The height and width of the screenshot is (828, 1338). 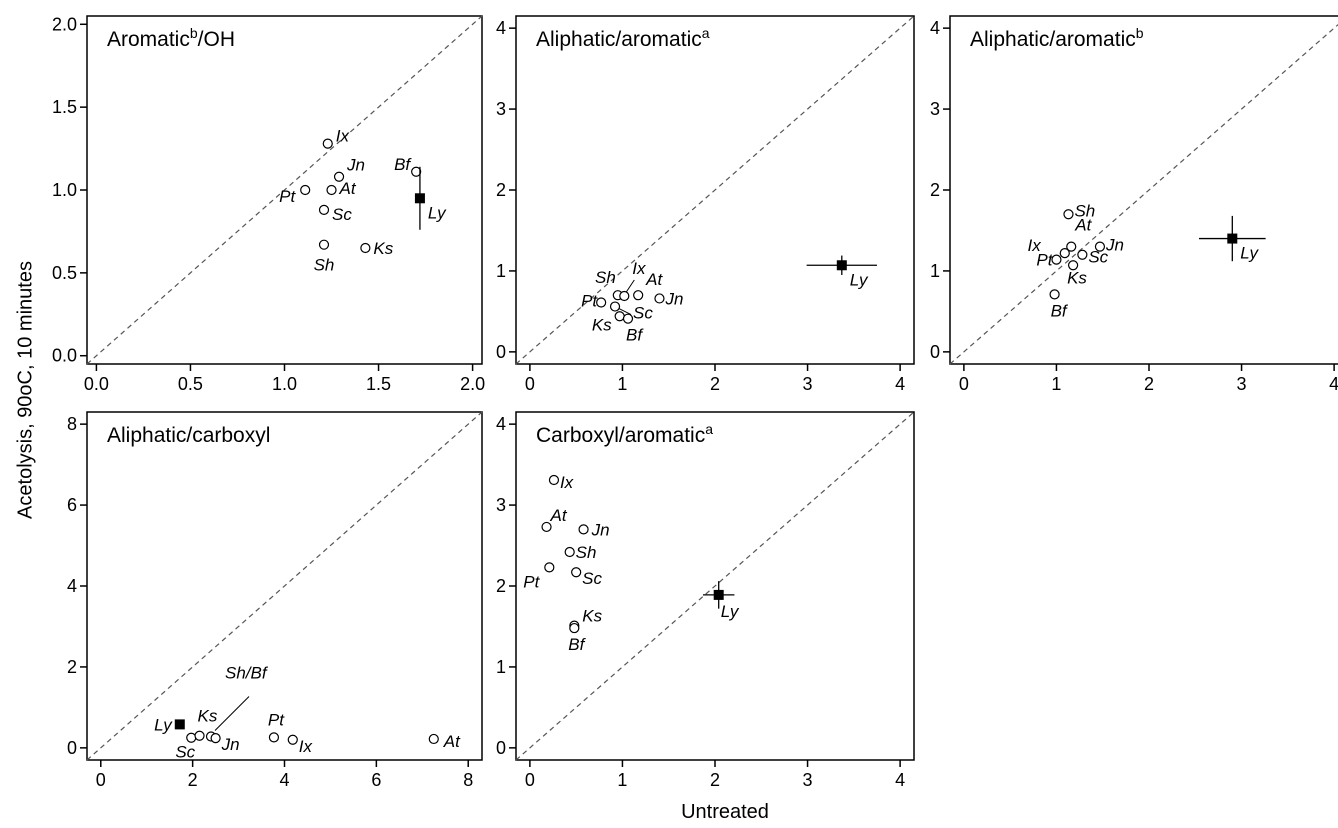 I want to click on panel-title: Aliphatic/aromaticb, so click(x=1057, y=38).